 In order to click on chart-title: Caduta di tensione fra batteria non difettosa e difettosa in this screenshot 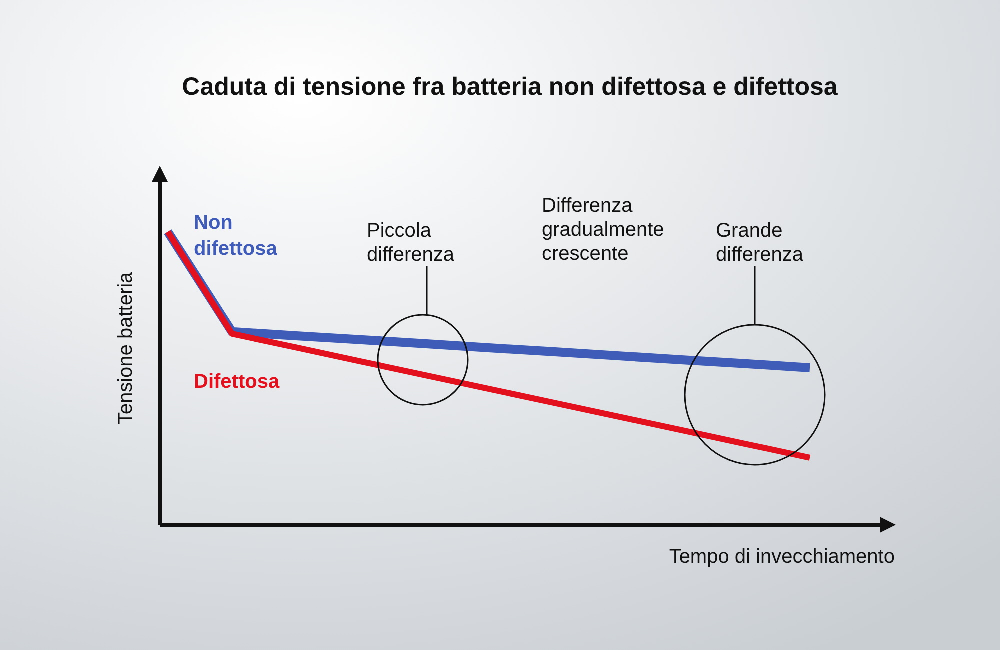, I will do `click(510, 87)`.